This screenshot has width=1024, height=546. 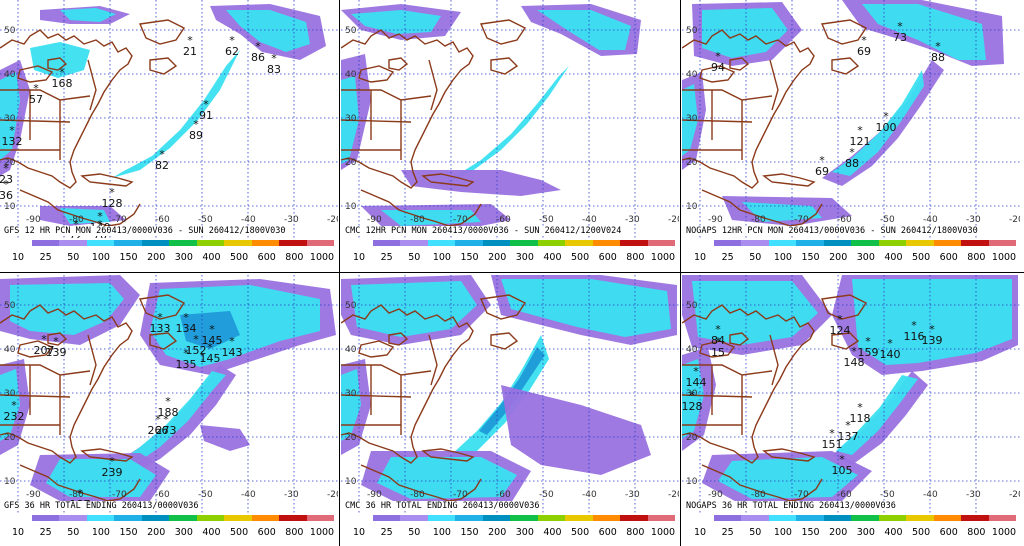 I want to click on colorbar-label: 100, so click(x=100, y=257).